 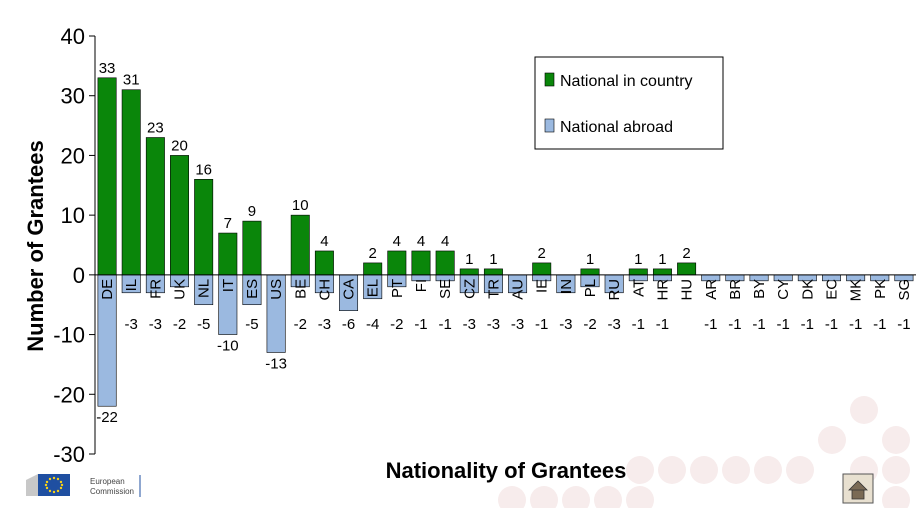 What do you see at coordinates (397, 288) in the screenshot?
I see `category-label-PT: PT` at bounding box center [397, 288].